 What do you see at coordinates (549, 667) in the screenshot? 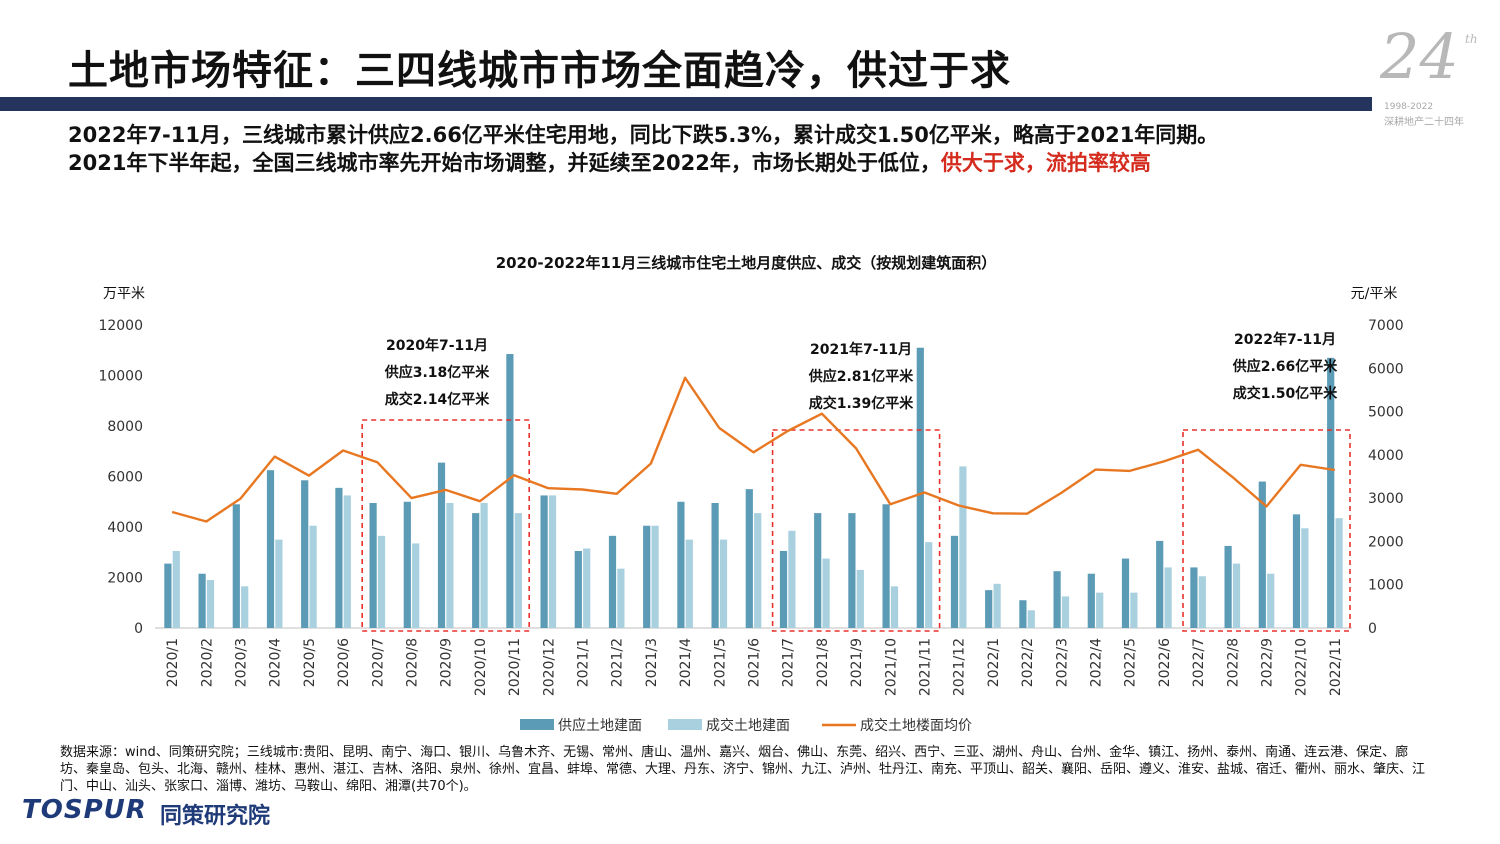
I see `x-tick-label: 2020/12` at bounding box center [549, 667].